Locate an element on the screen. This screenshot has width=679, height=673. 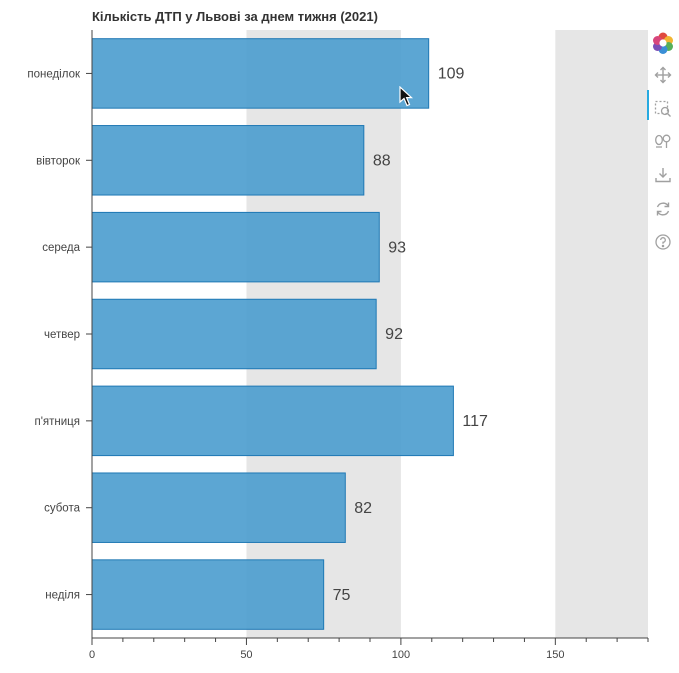
mouse-pointer-icon is located at coordinates (406, 96).